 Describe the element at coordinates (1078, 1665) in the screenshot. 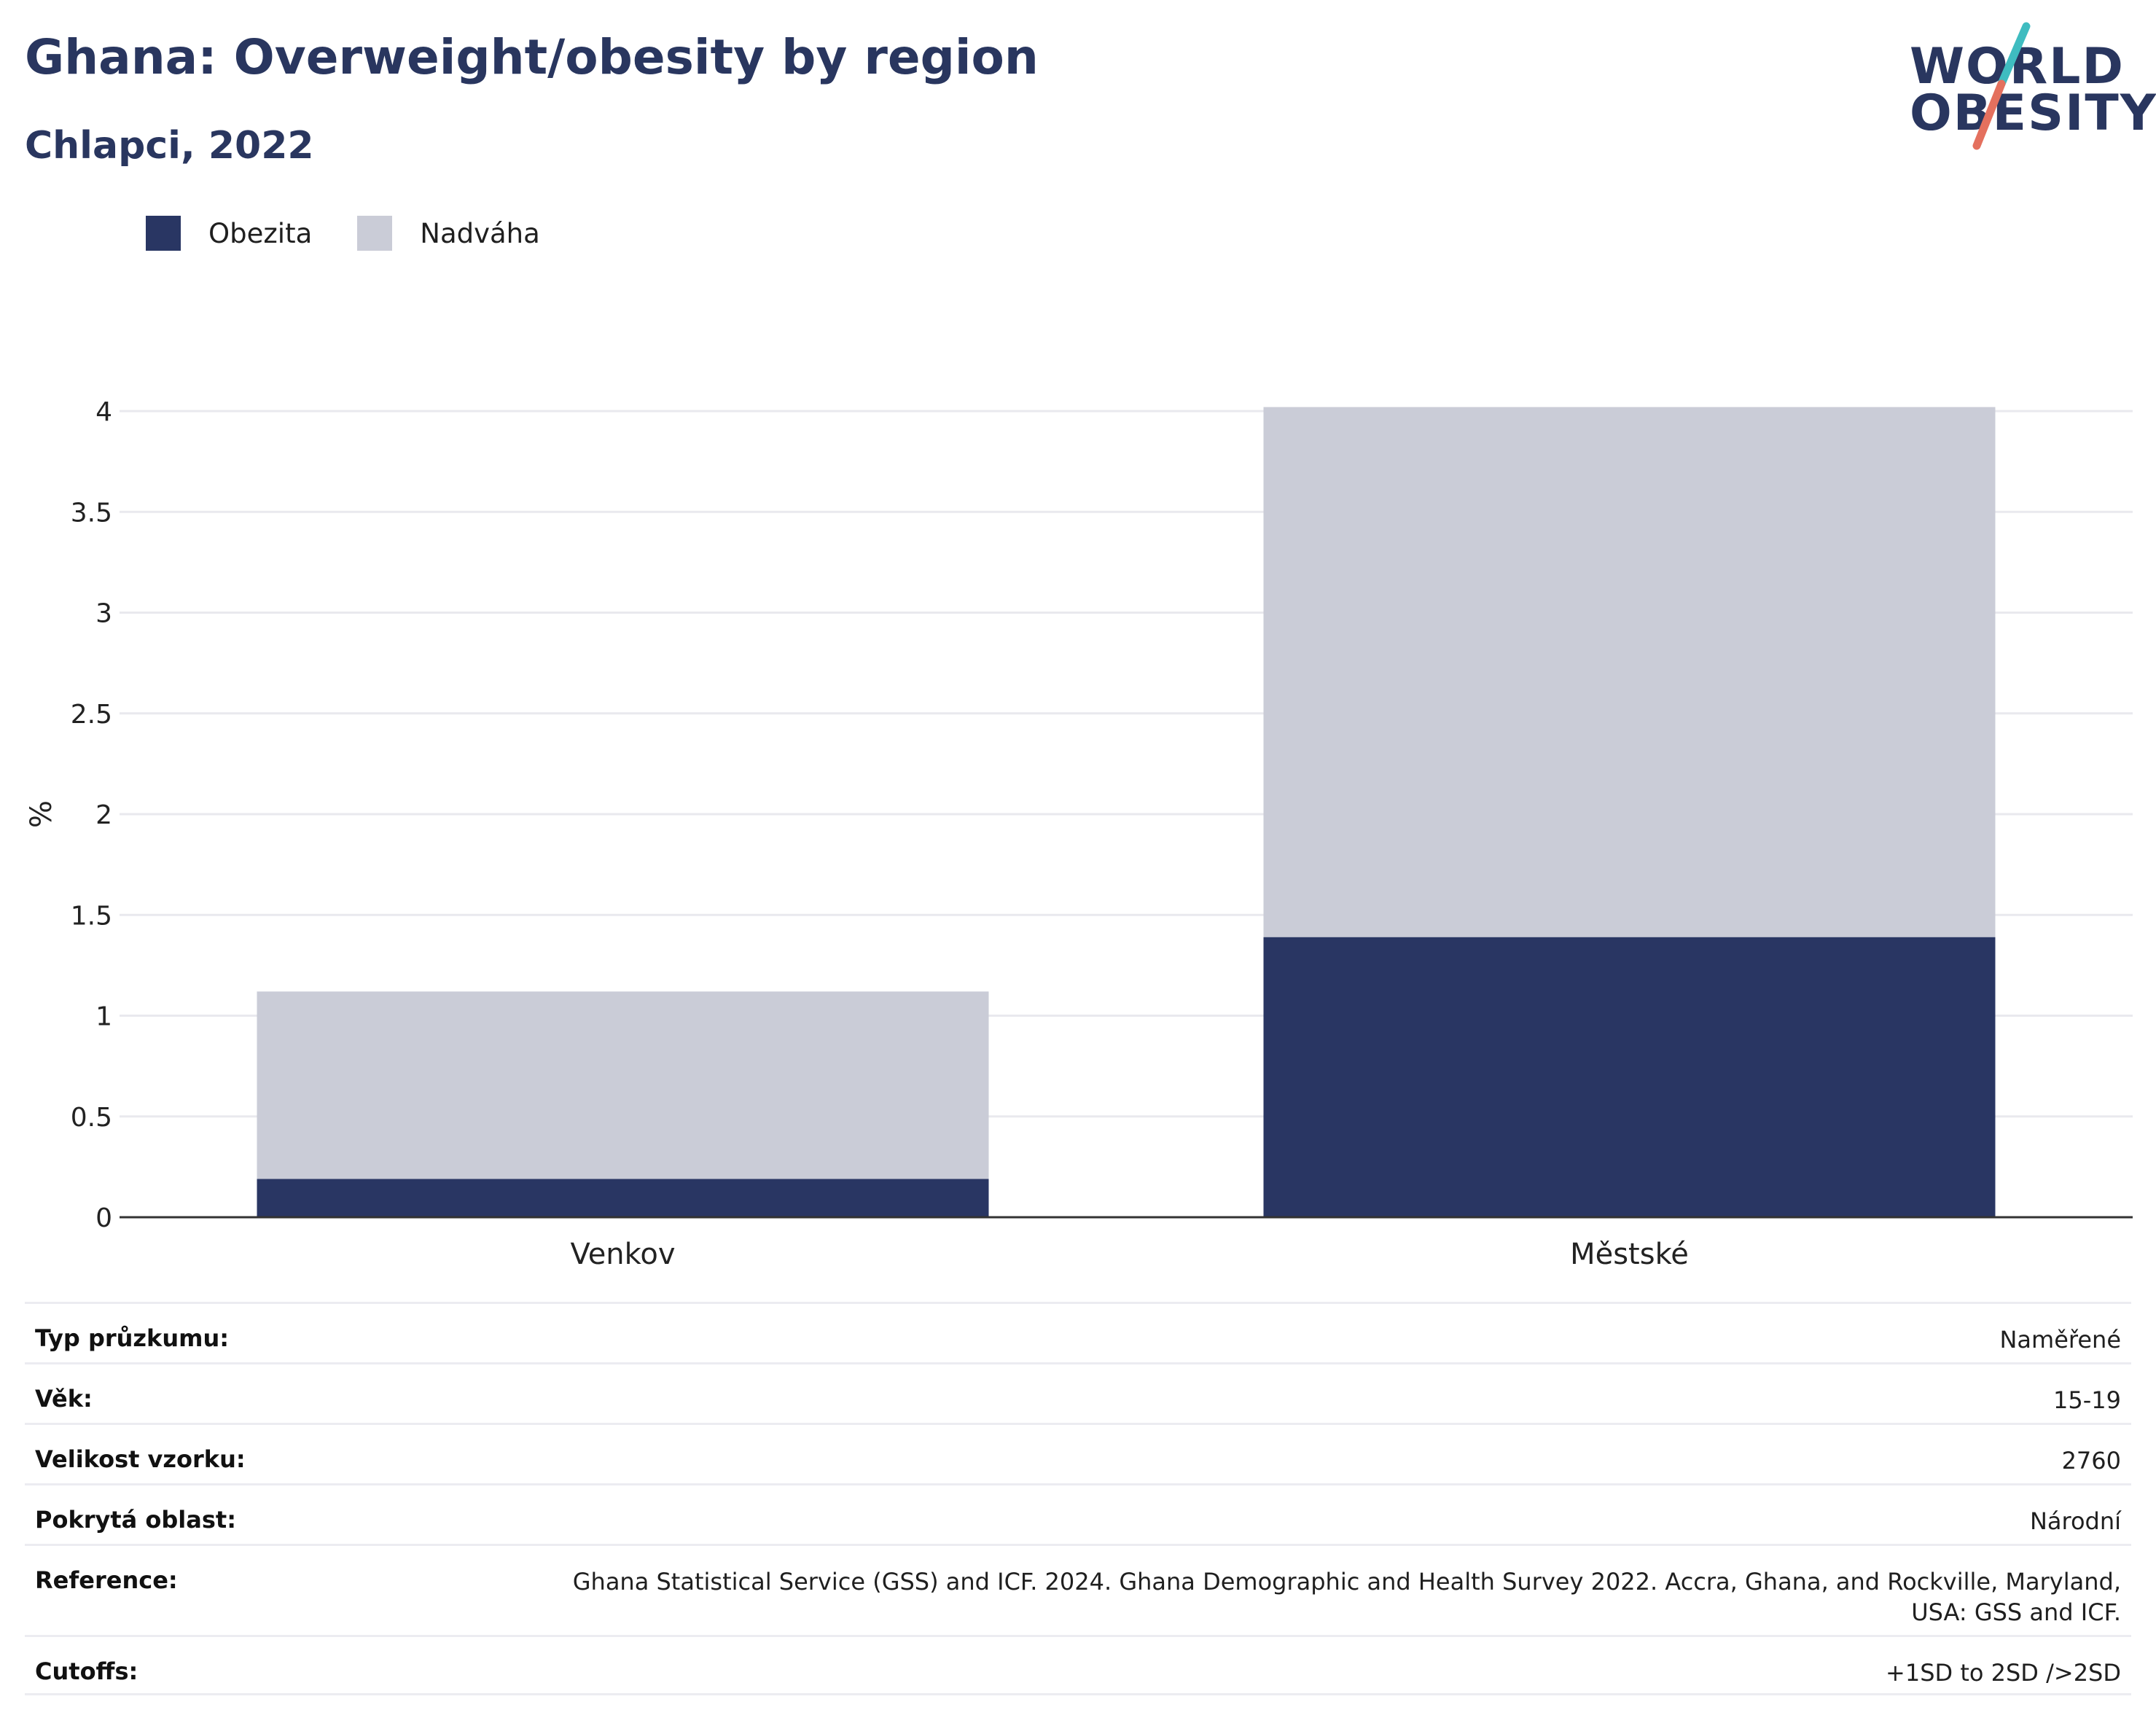

I see `info-row-cutoffs: Cutoffs: +1SD to 2SD />2SD` at that location.